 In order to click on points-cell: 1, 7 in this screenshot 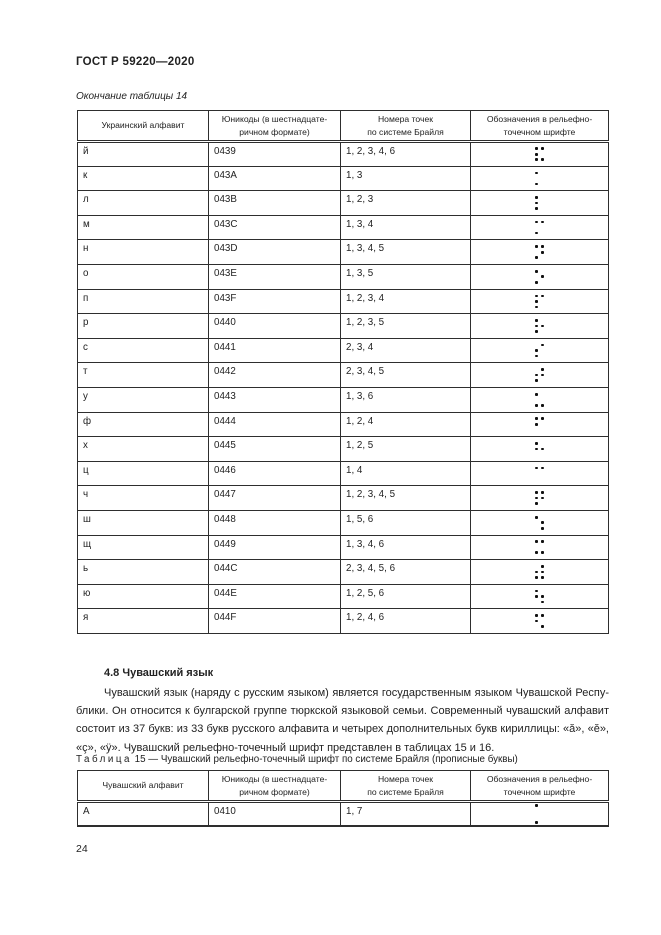, I will do `click(405, 814)`.